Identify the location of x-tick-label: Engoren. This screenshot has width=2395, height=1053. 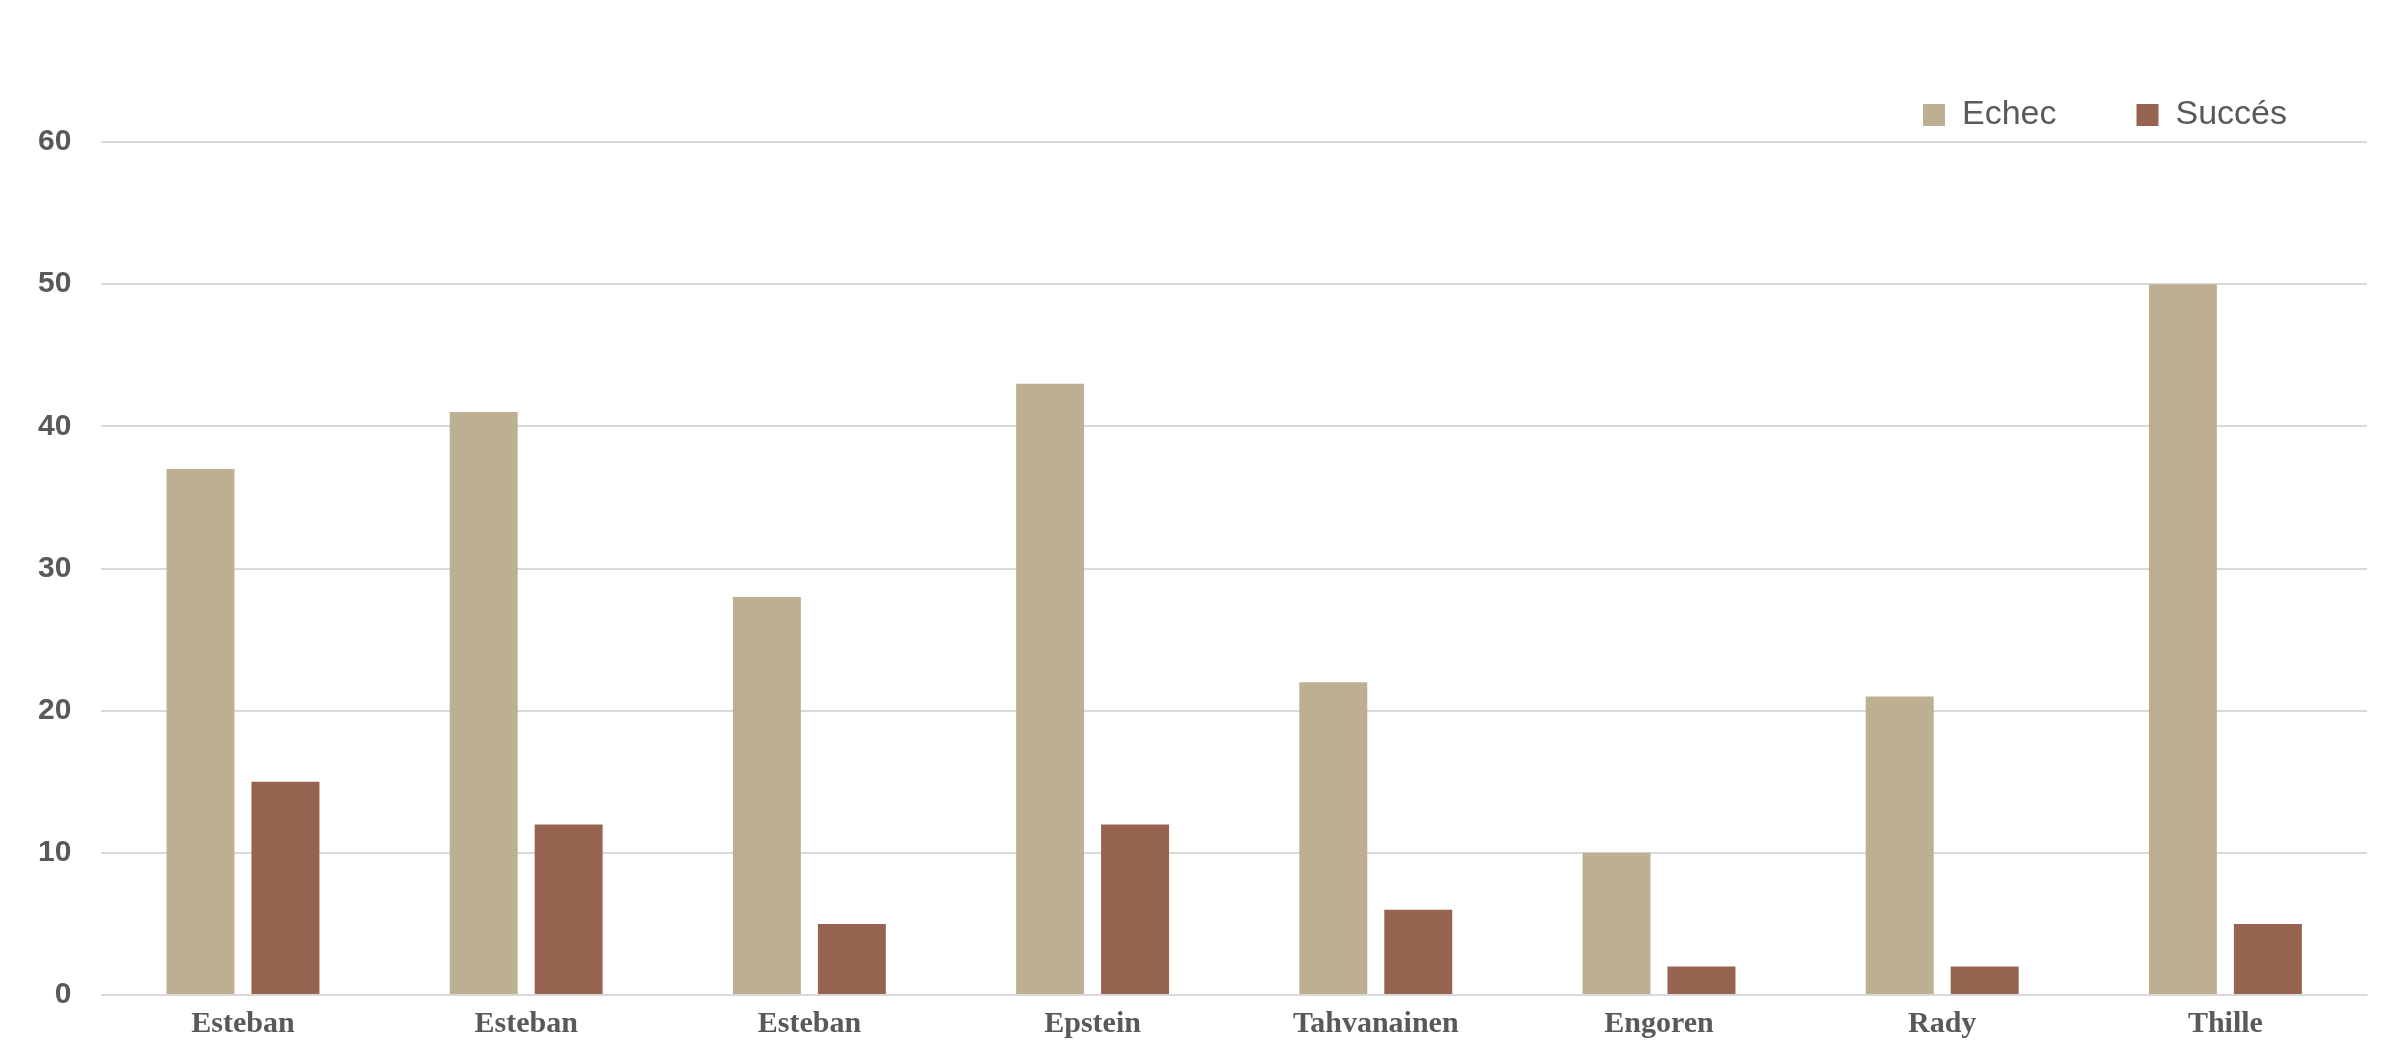
(1659, 1021).